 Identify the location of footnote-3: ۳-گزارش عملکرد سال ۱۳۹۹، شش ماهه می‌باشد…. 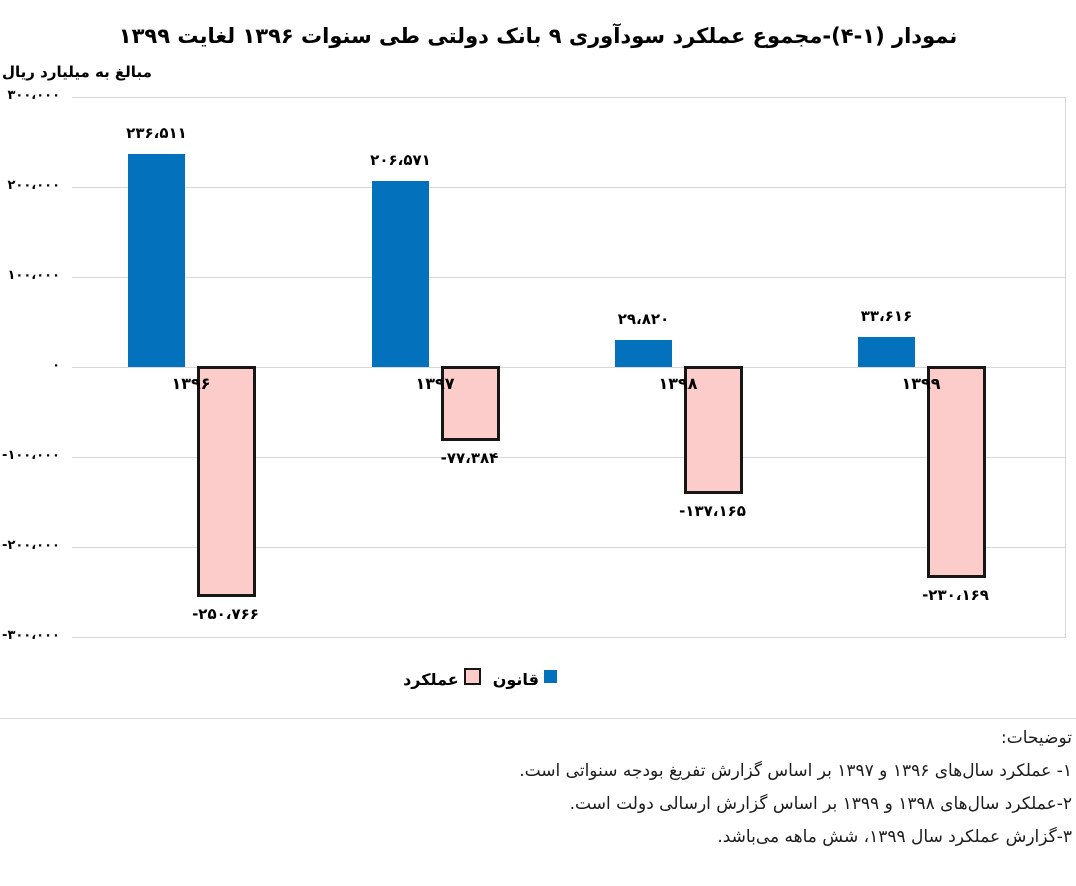
(894, 837).